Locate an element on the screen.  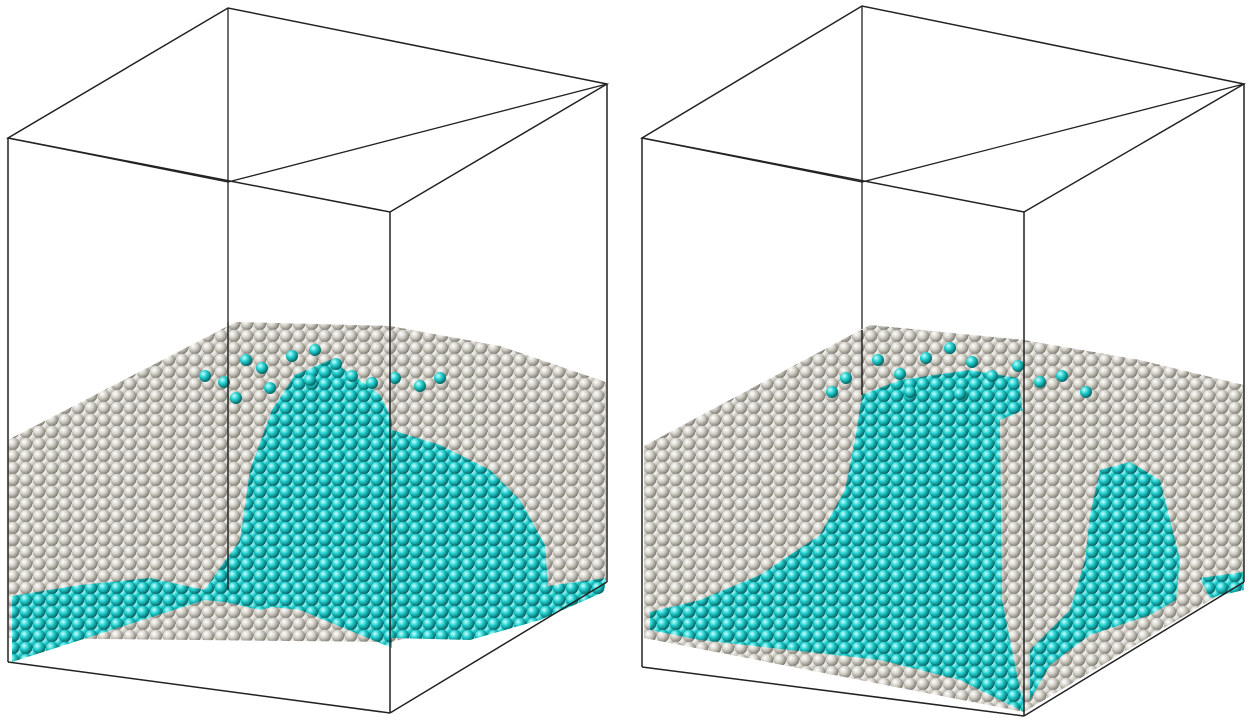
right-cyan-scatter is located at coordinates (959, 371).